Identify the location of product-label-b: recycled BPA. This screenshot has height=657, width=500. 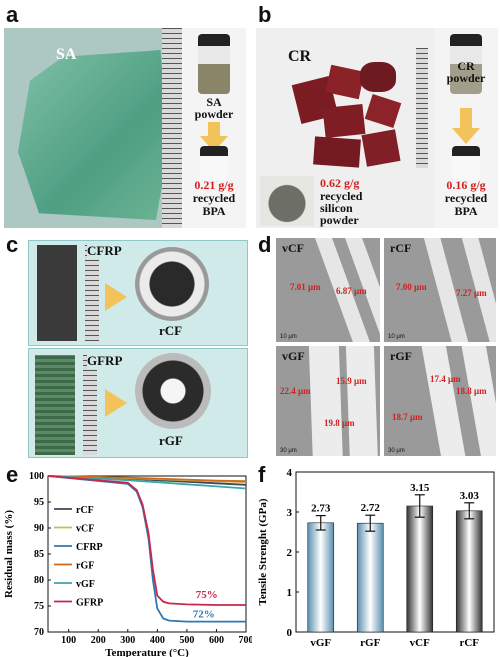
(466, 205).